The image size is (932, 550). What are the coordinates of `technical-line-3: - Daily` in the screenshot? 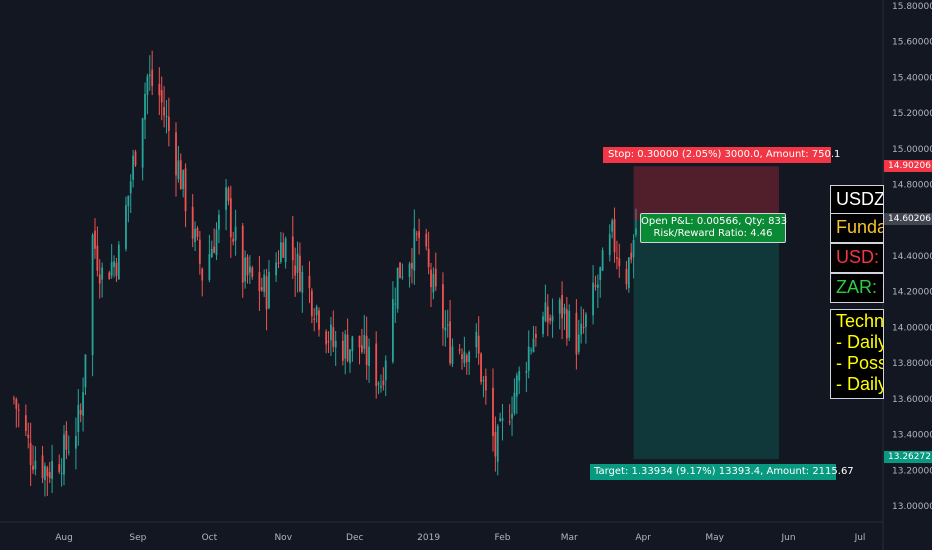 It's located at (860, 384).